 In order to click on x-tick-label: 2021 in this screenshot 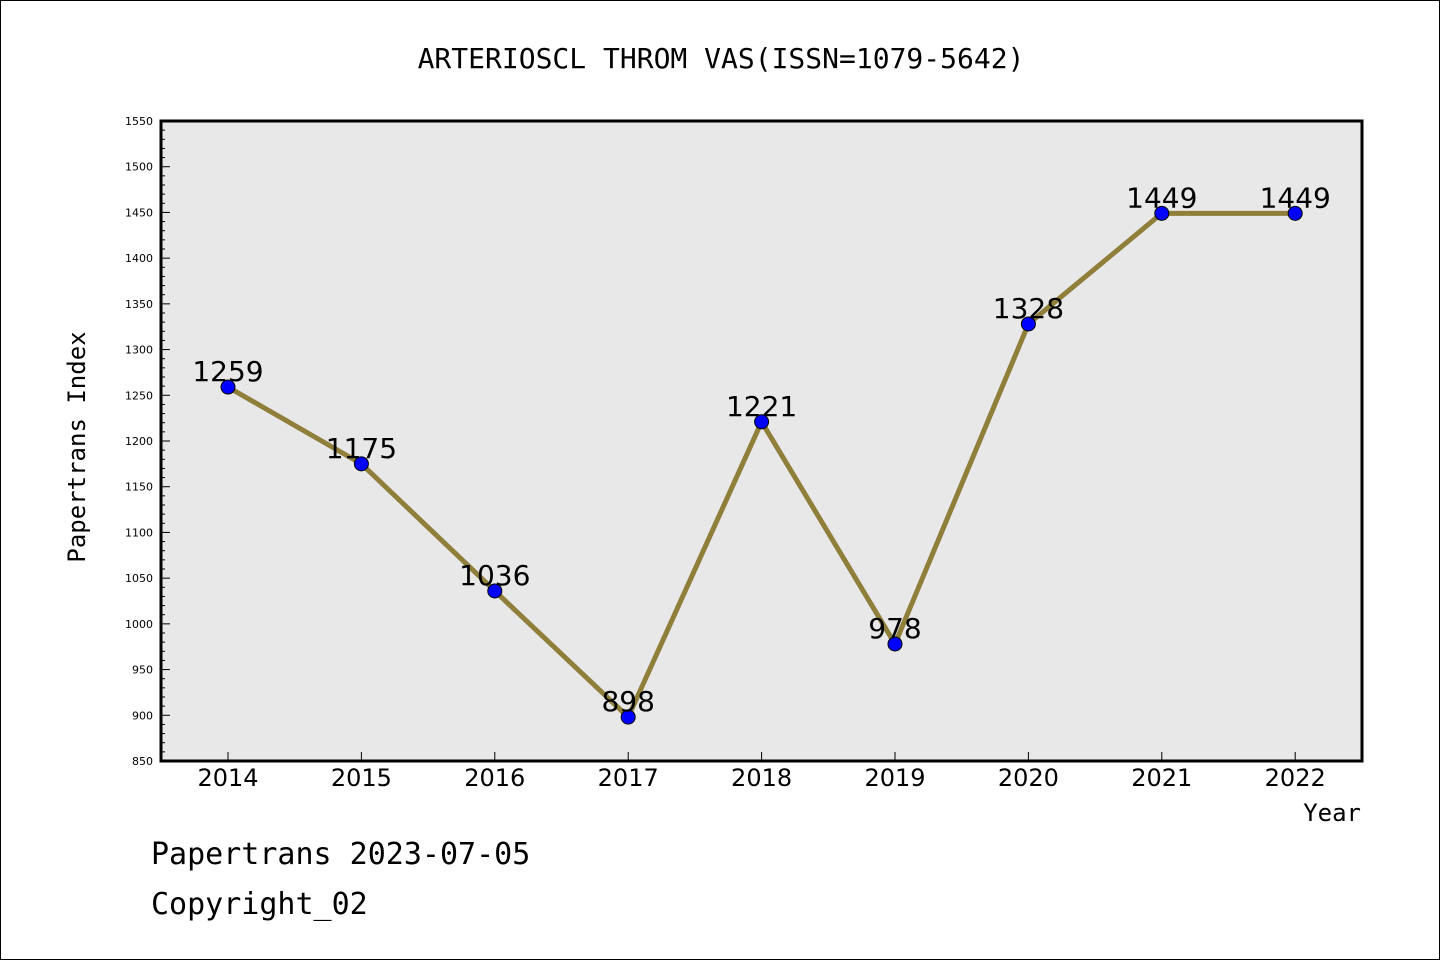, I will do `click(1161, 778)`.